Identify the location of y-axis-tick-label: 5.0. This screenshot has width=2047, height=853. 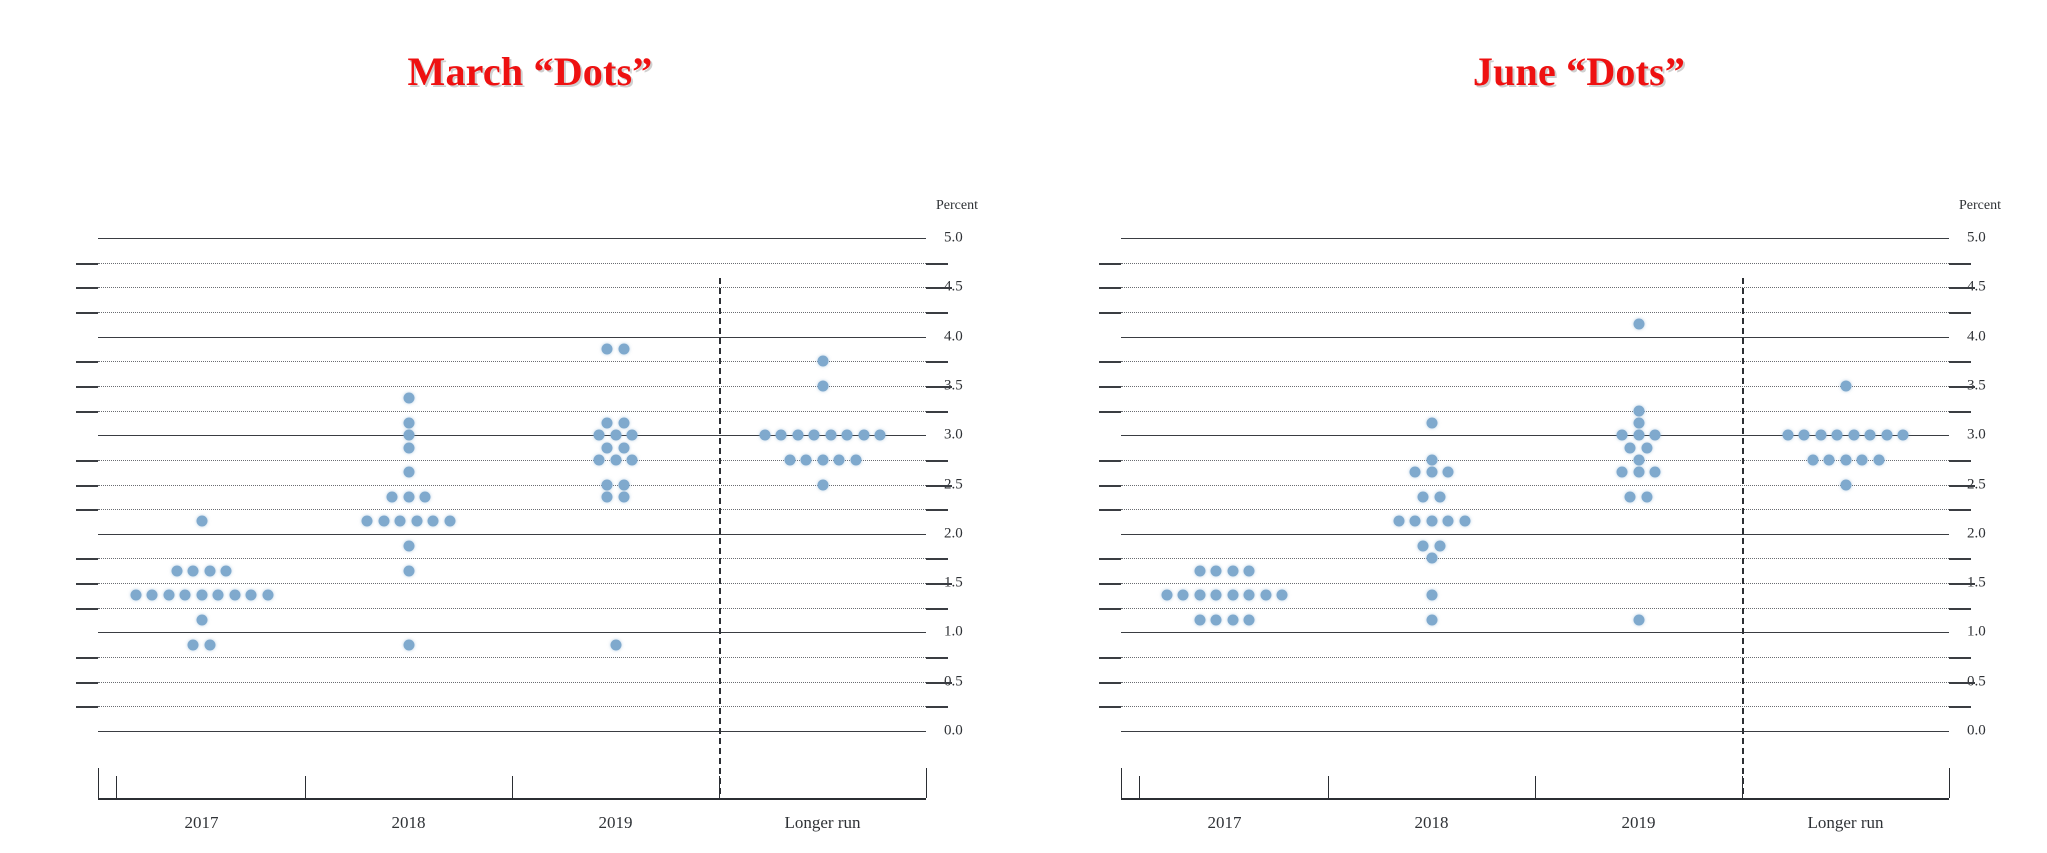
(1976, 237).